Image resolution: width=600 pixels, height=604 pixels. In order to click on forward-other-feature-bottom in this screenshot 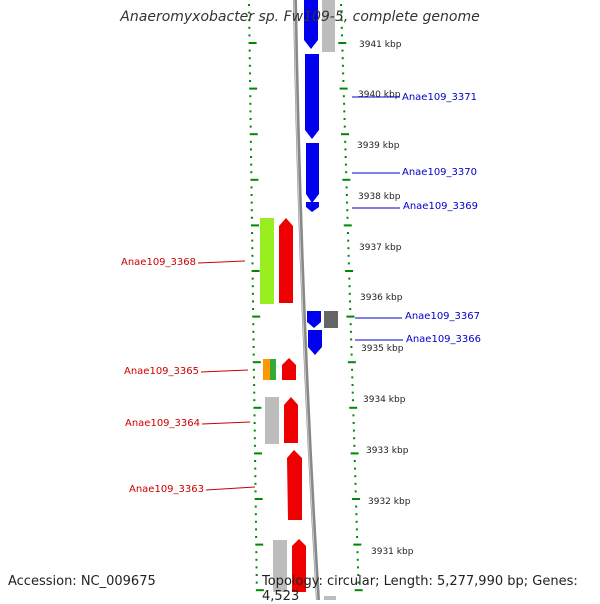, I will do `click(330, 598)`.